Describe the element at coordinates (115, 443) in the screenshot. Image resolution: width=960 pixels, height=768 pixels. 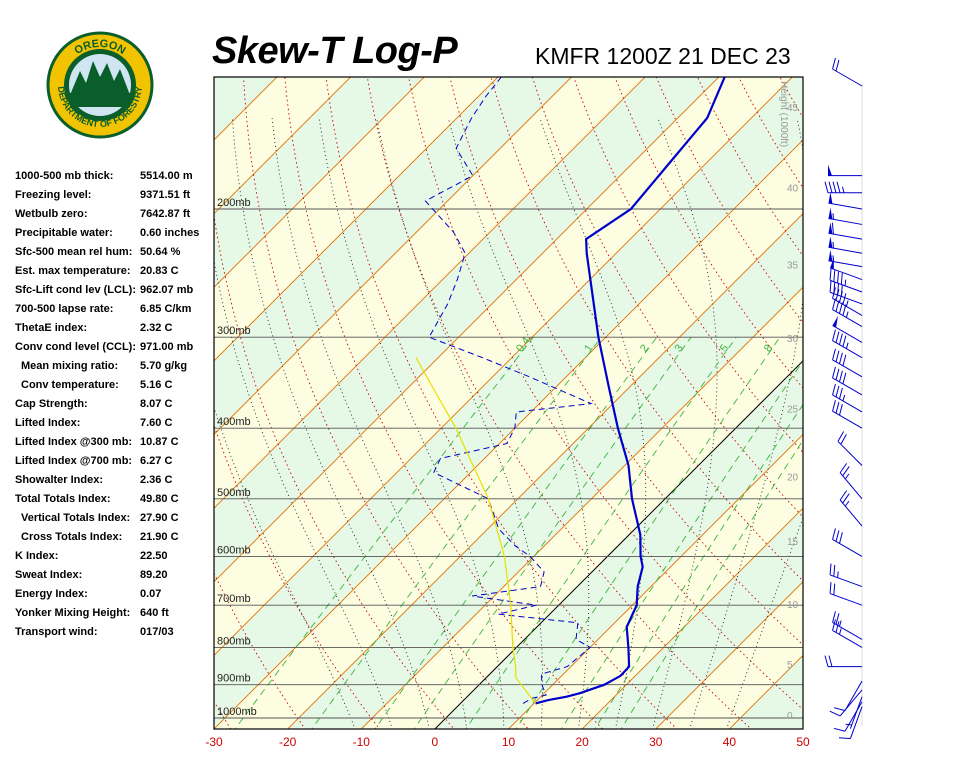
I see `index-row: Lifted Index @300 mb: 10.87 C` at that location.